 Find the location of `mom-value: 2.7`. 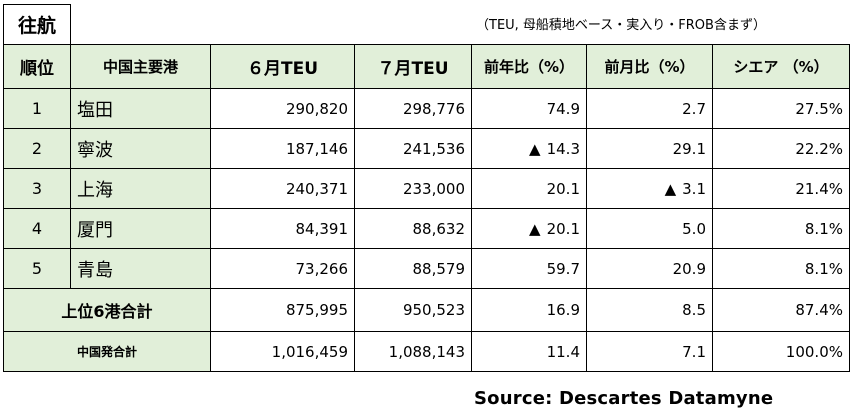

mom-value: 2.7 is located at coordinates (694, 108).